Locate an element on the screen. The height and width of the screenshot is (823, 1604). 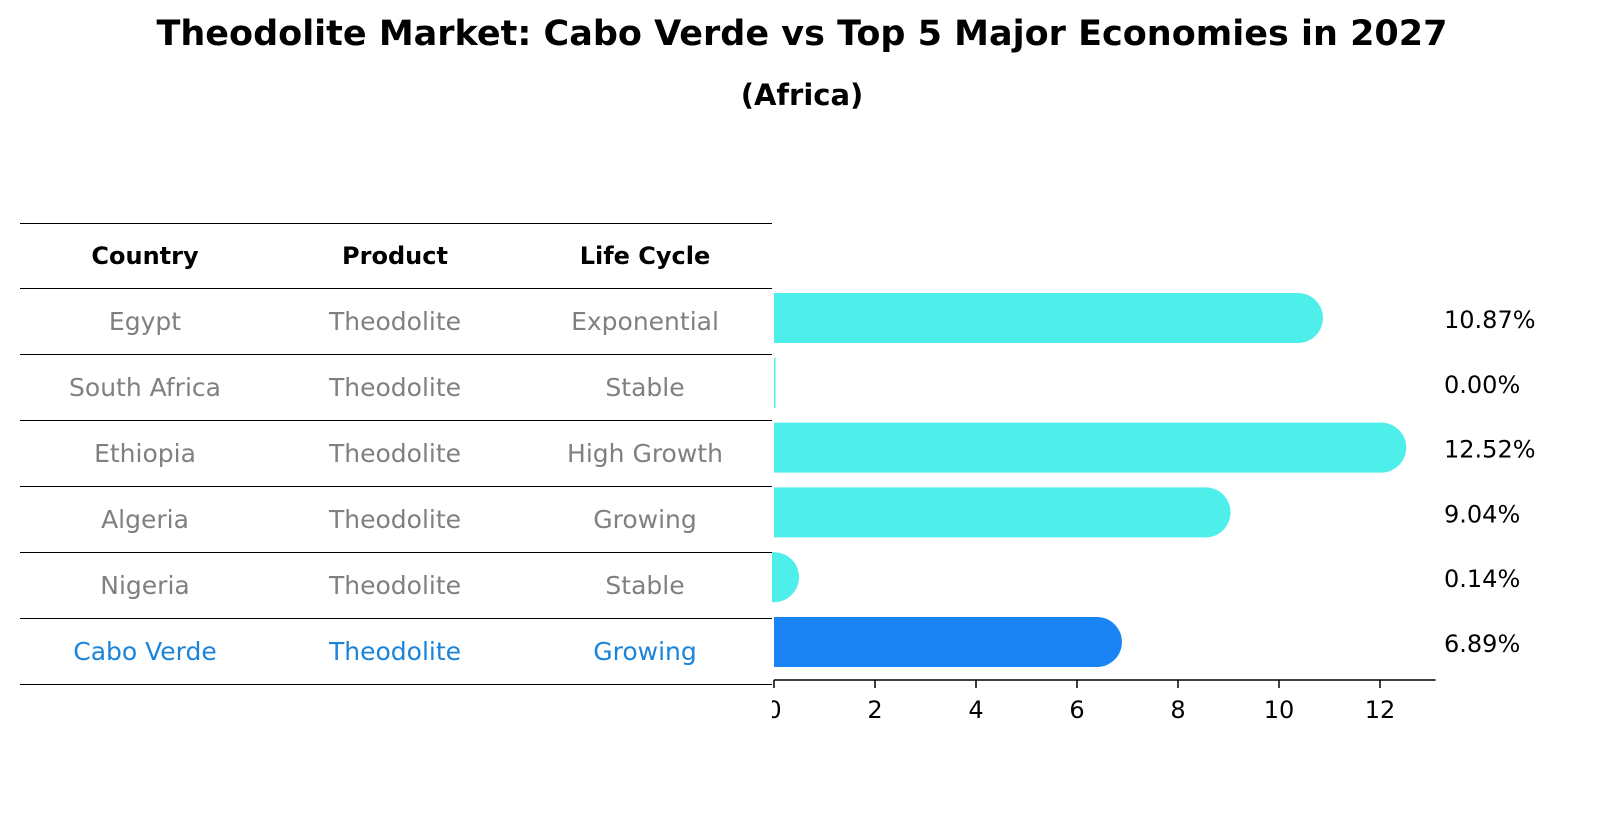
column-header-life-cycle: Life Cycle is located at coordinates (645, 256).